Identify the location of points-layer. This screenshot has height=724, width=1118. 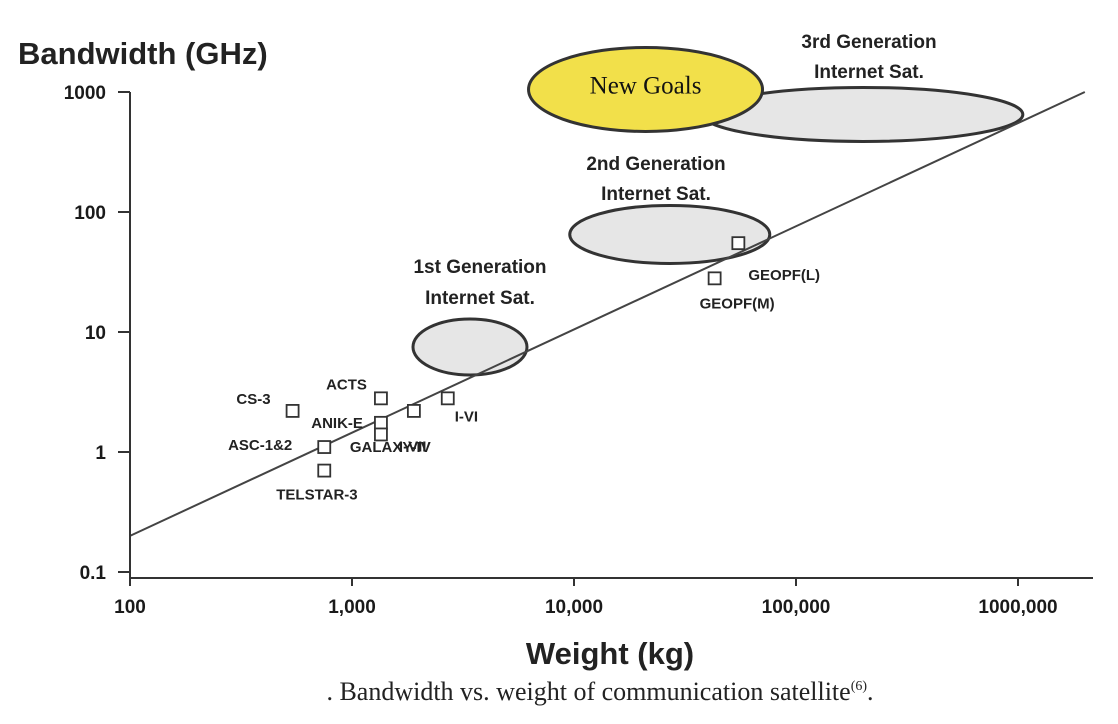
(515, 357).